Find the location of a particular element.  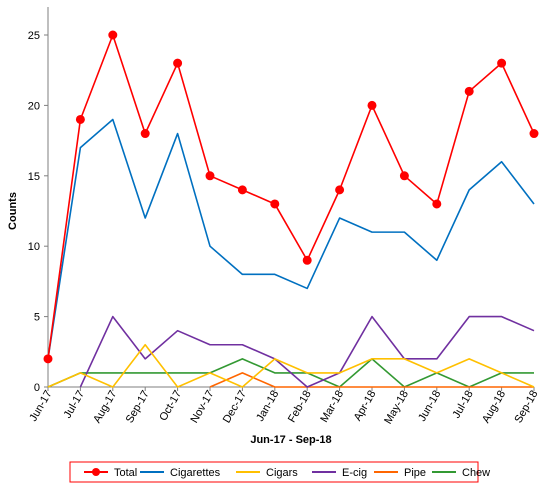

y-tick-label: 25 is located at coordinates (34, 36).